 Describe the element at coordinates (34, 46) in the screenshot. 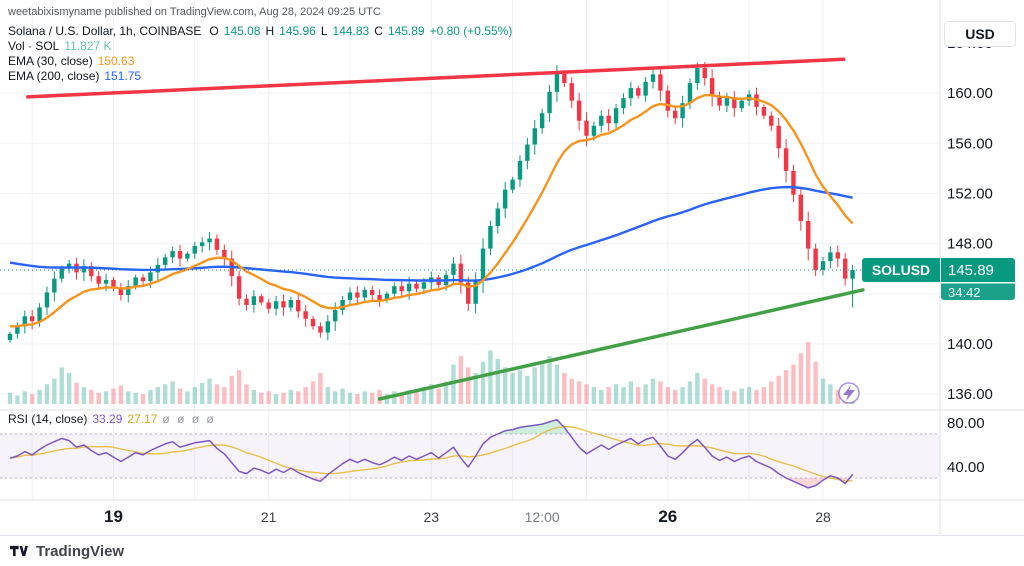

I see `volume-label: Vol · SOL` at that location.